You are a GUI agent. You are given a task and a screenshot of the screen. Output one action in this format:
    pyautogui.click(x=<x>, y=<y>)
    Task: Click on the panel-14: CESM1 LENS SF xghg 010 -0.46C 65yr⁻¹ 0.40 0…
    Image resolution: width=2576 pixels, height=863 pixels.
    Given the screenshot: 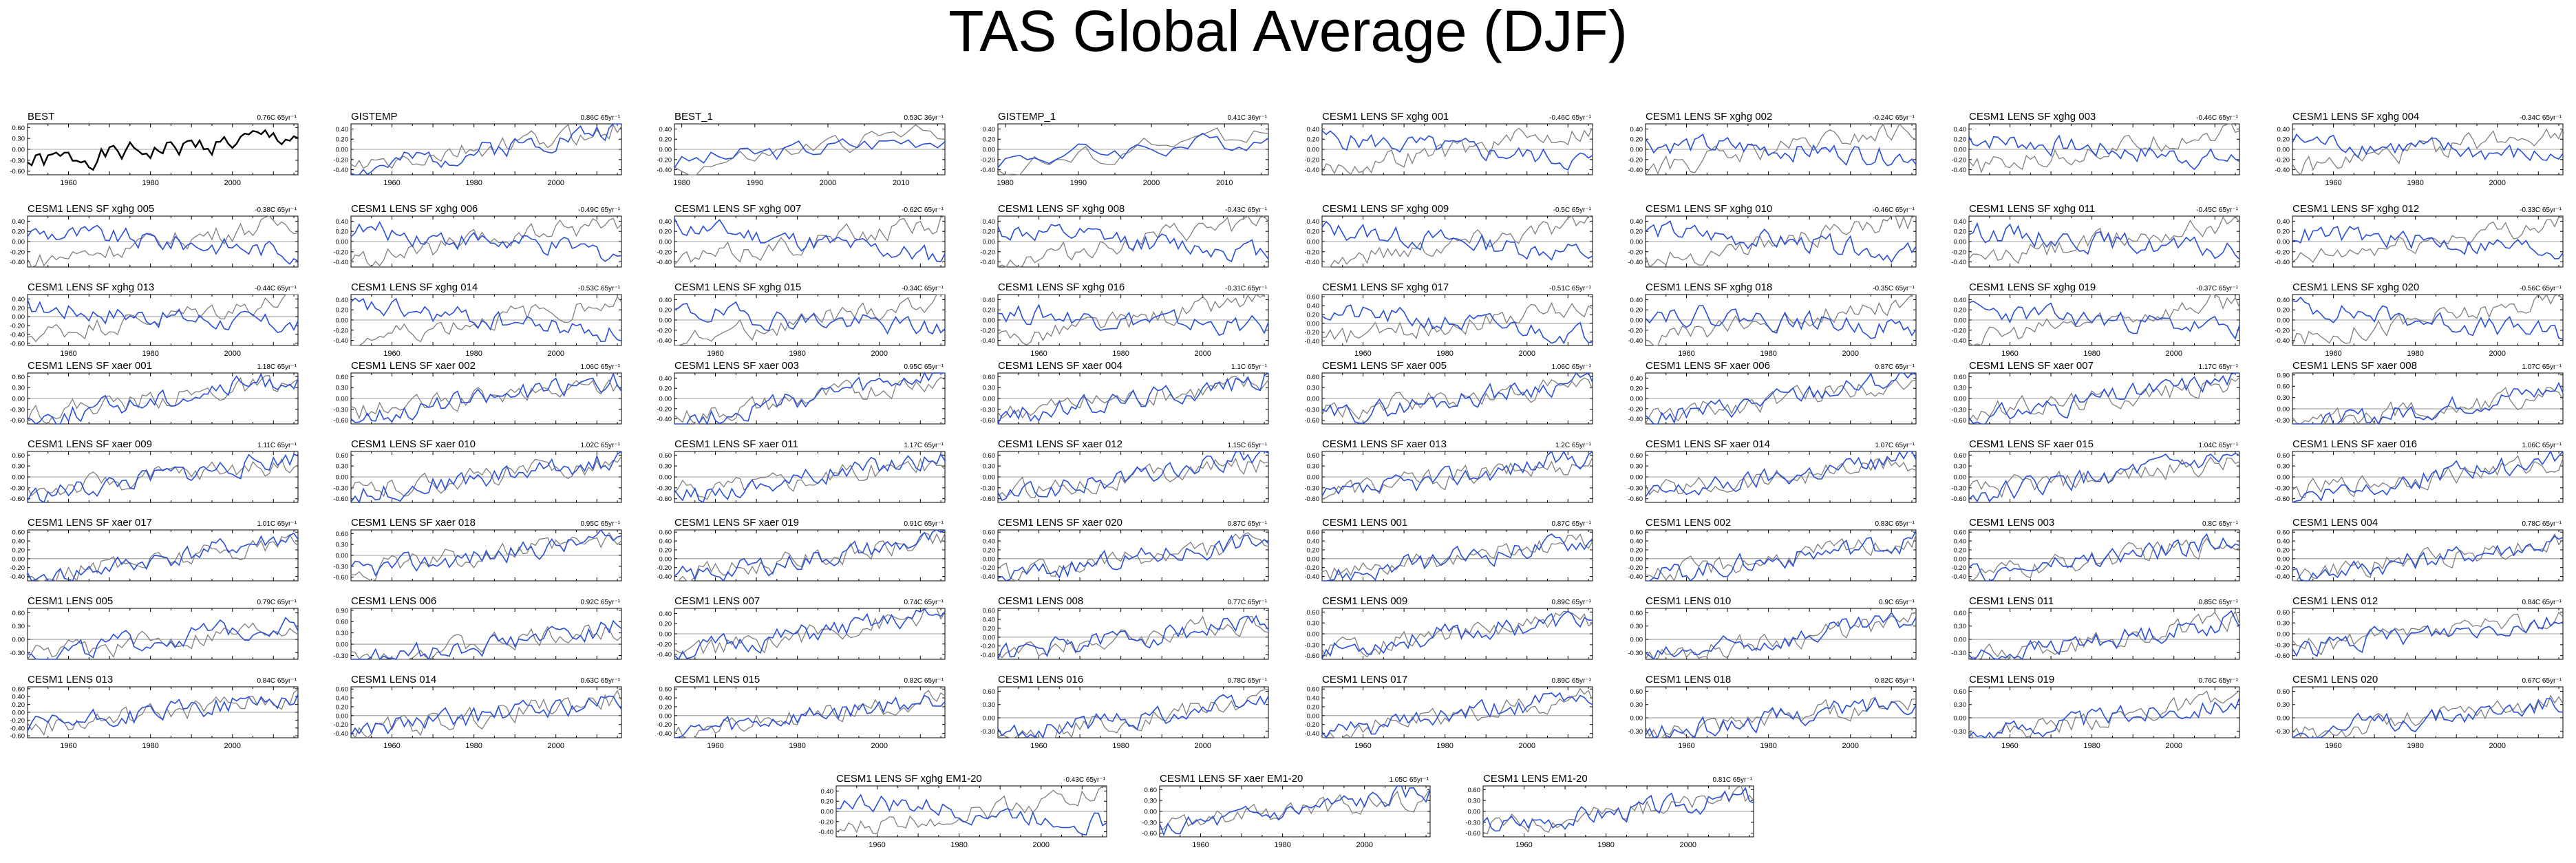 What is the action you would take?
    pyautogui.click(x=1772, y=236)
    